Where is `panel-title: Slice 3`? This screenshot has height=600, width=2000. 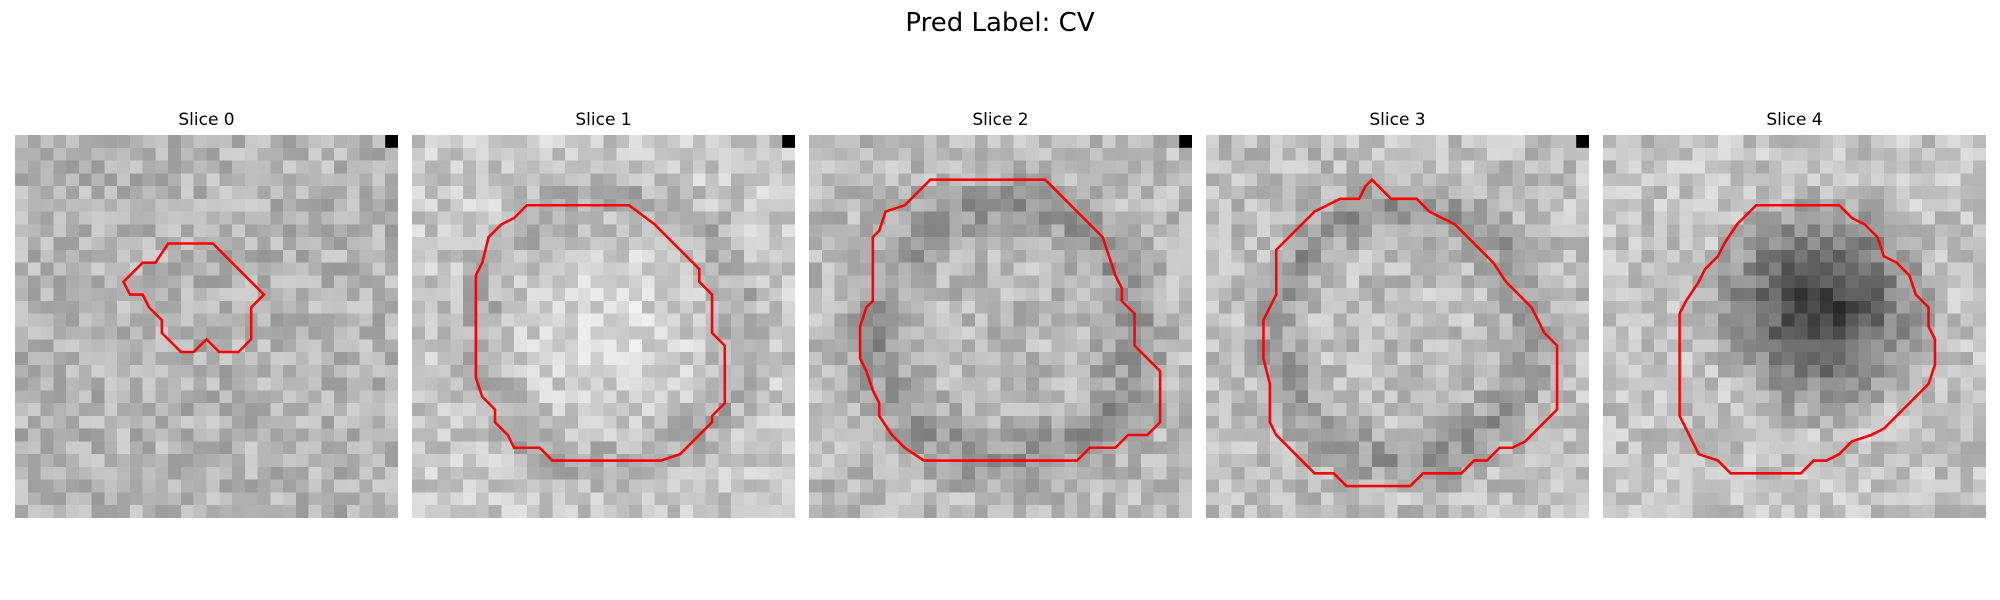
panel-title: Slice 3 is located at coordinates (1397, 120).